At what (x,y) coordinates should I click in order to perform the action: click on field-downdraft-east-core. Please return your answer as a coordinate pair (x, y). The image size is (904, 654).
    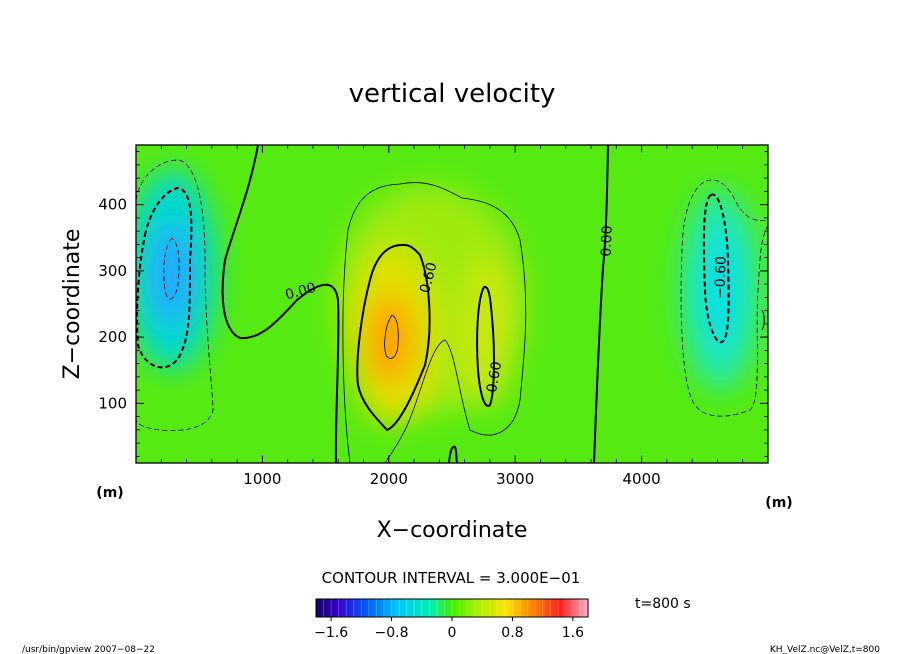
    Looking at the image, I should click on (722, 290).